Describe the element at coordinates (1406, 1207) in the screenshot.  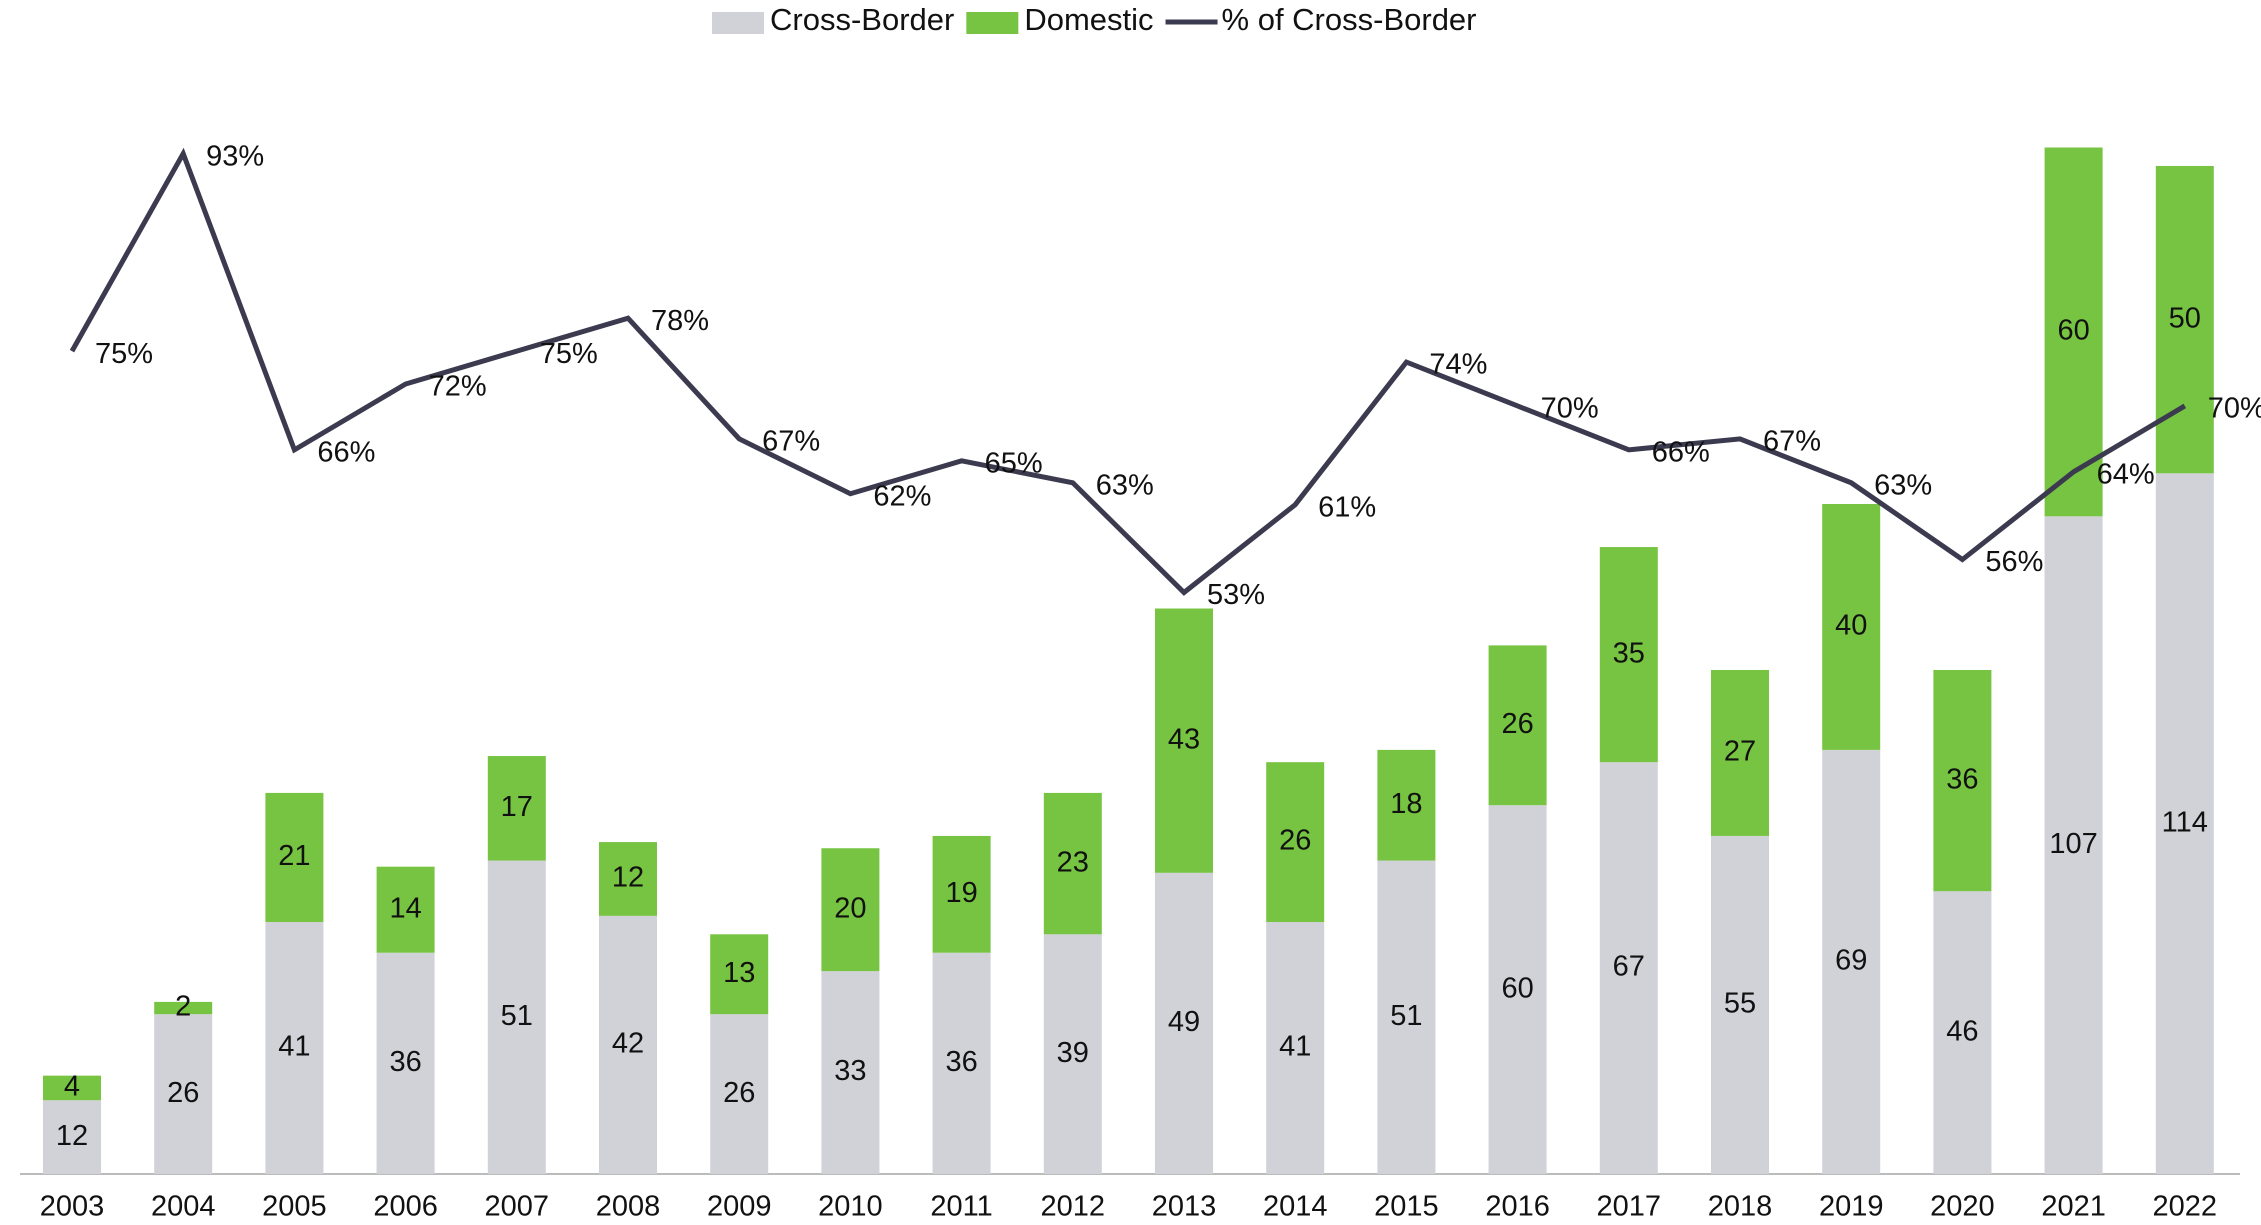
I see `x-tick-label: 2015` at that location.